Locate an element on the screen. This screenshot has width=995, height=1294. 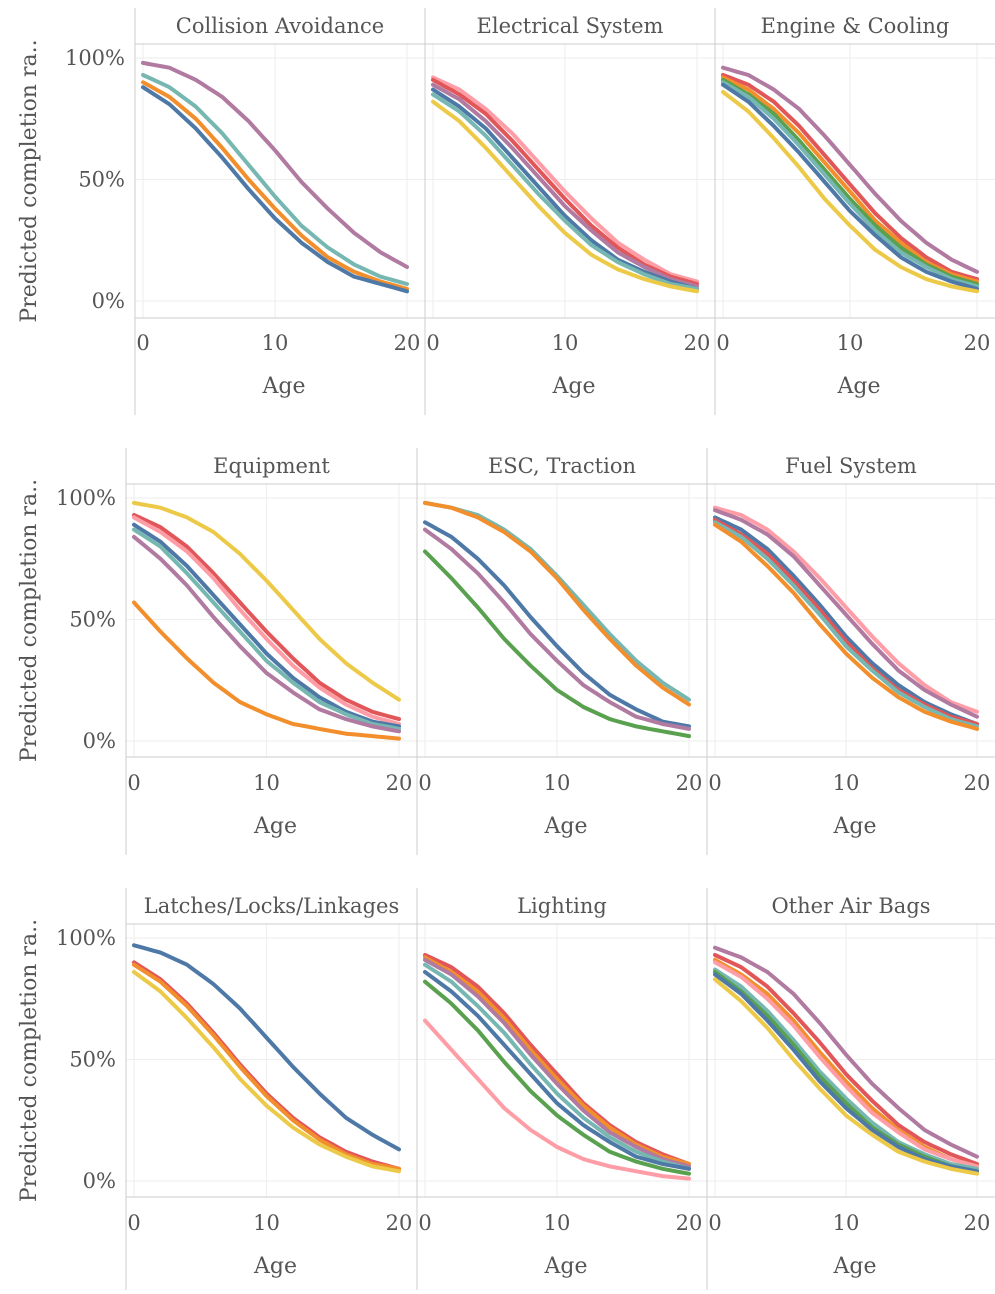
facet-5: ESC, Traction 0 10 20 Age is located at coordinates (561, 651).